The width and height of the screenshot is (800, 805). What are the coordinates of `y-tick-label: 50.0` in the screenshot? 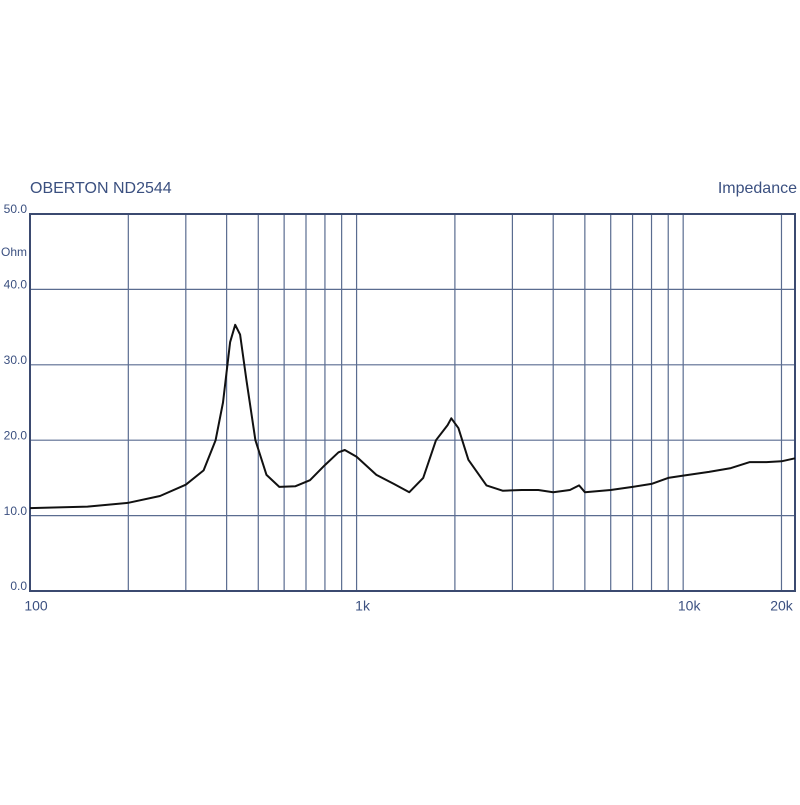 It's located at (16, 209).